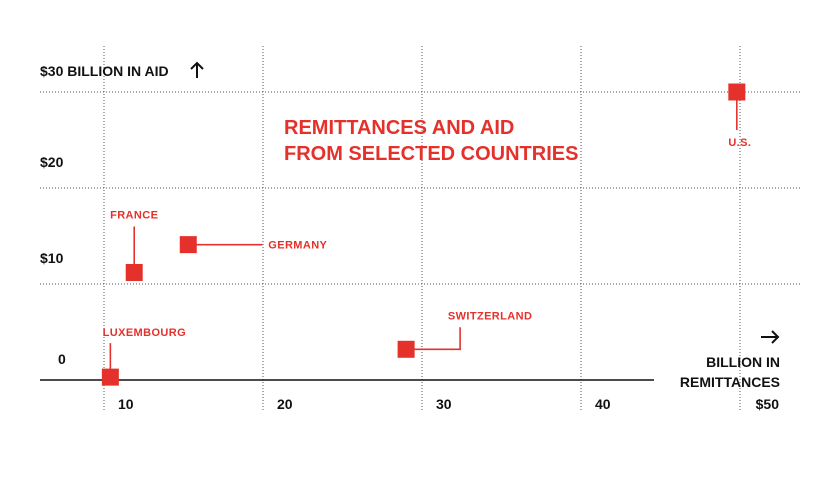 The height and width of the screenshot is (485, 840). I want to click on up-arrow-icon, so click(197, 69).